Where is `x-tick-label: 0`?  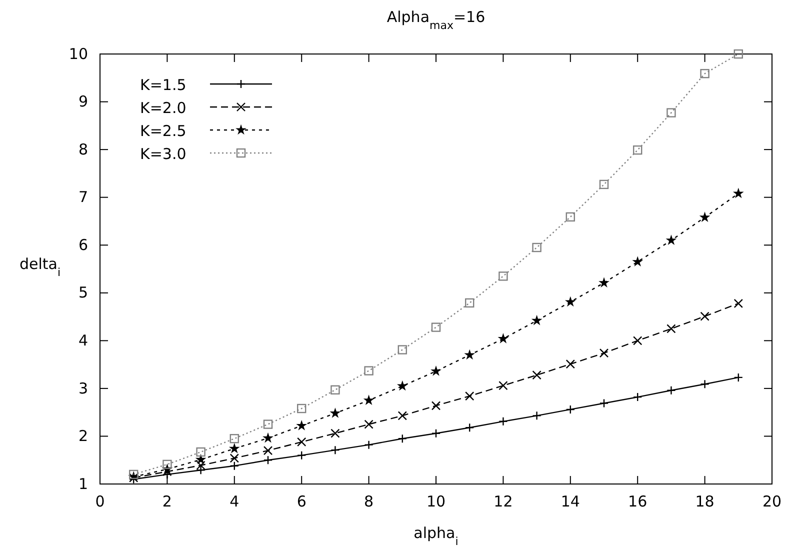
x-tick-label: 0 is located at coordinates (100, 501).